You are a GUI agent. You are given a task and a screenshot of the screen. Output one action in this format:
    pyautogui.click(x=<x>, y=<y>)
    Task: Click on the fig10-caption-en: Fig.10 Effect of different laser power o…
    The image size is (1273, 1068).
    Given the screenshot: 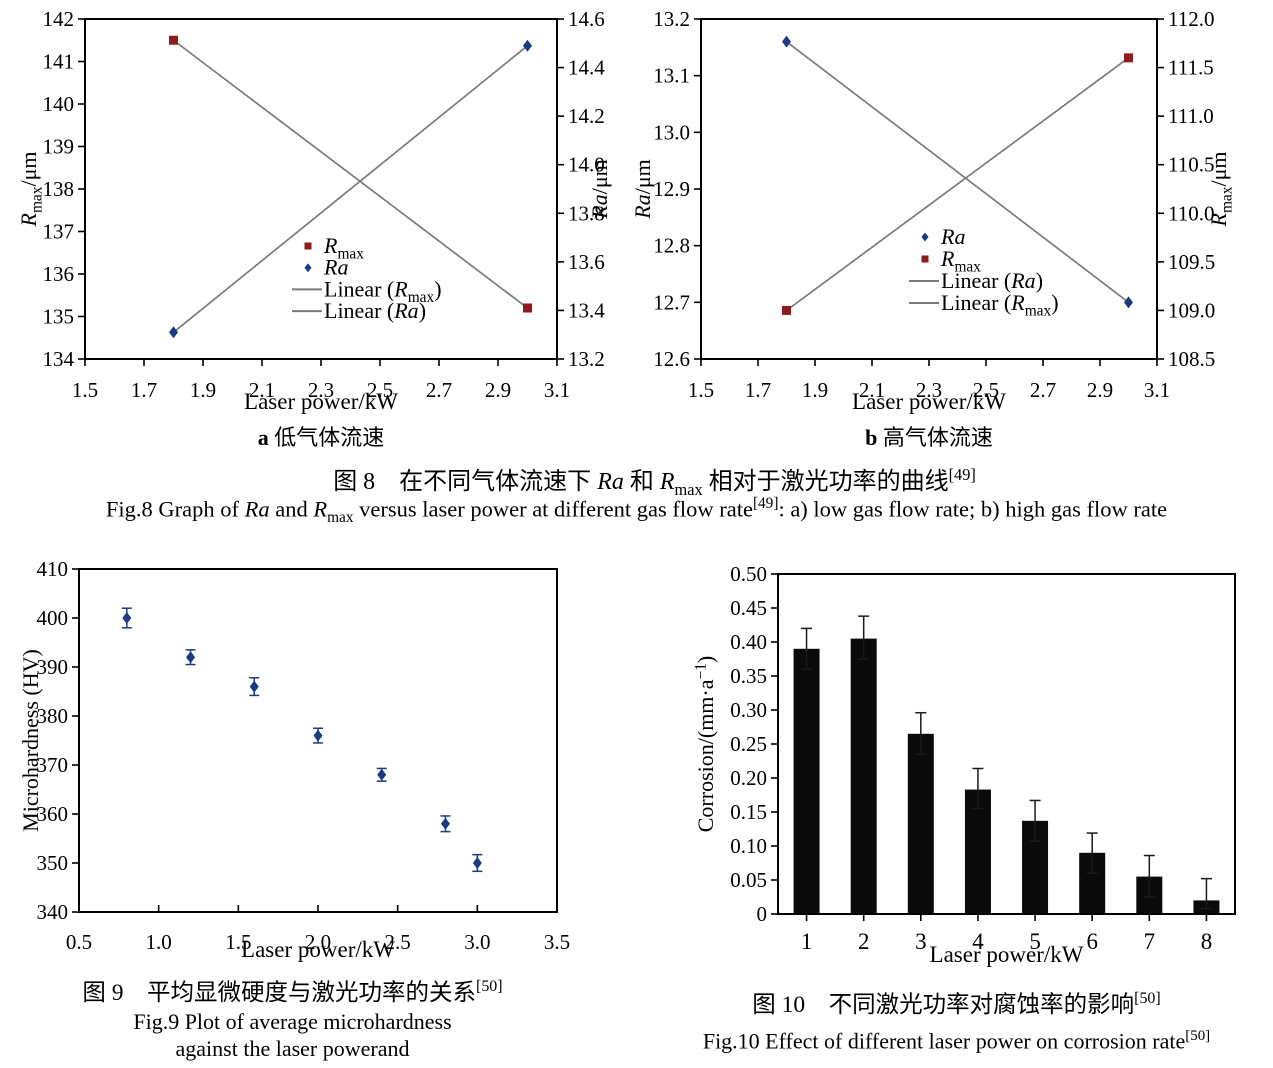 What is the action you would take?
    pyautogui.click(x=956, y=1040)
    